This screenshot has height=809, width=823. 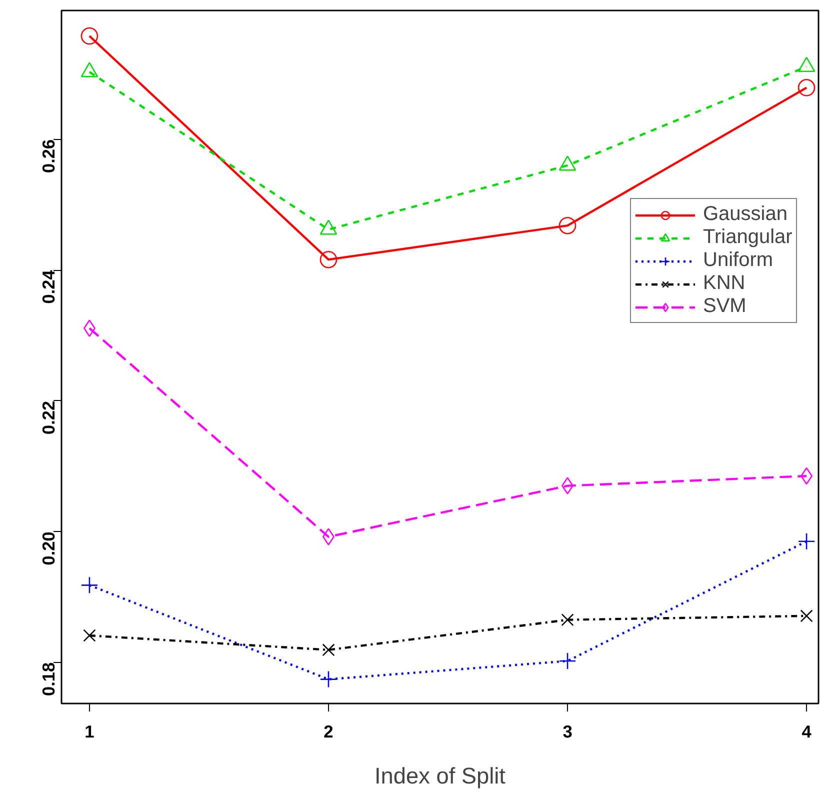 What do you see at coordinates (48, 287) in the screenshot?
I see `y-tick-label: 0.24` at bounding box center [48, 287].